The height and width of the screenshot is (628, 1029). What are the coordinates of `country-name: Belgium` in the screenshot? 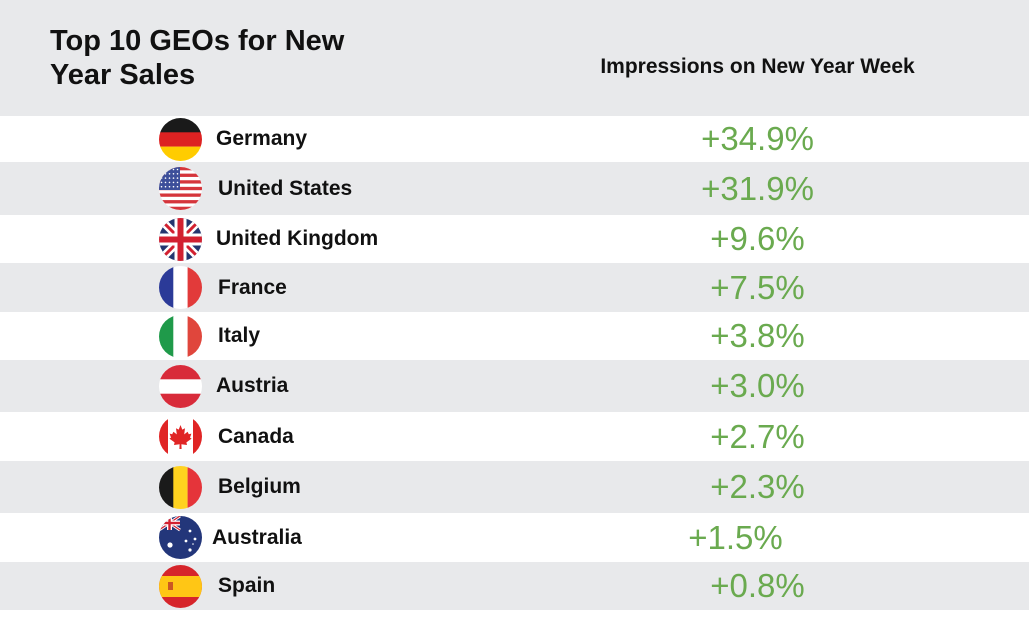 It's located at (259, 486).